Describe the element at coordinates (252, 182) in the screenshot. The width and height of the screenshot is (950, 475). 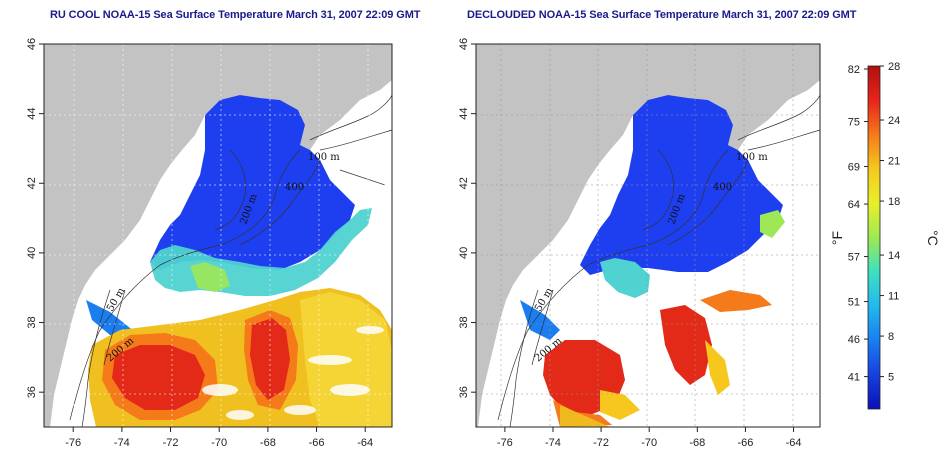
I see `left-cold-water` at that location.